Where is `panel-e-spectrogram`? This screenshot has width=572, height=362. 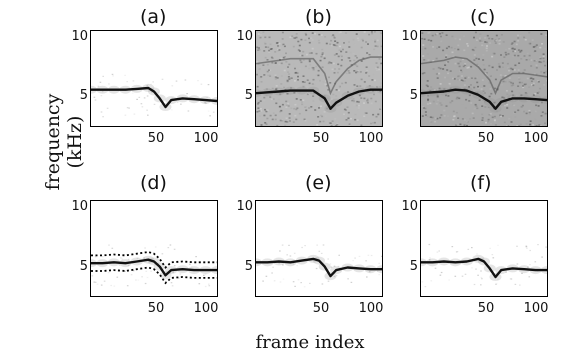
panel-e-spectrogram is located at coordinates (319, 248).